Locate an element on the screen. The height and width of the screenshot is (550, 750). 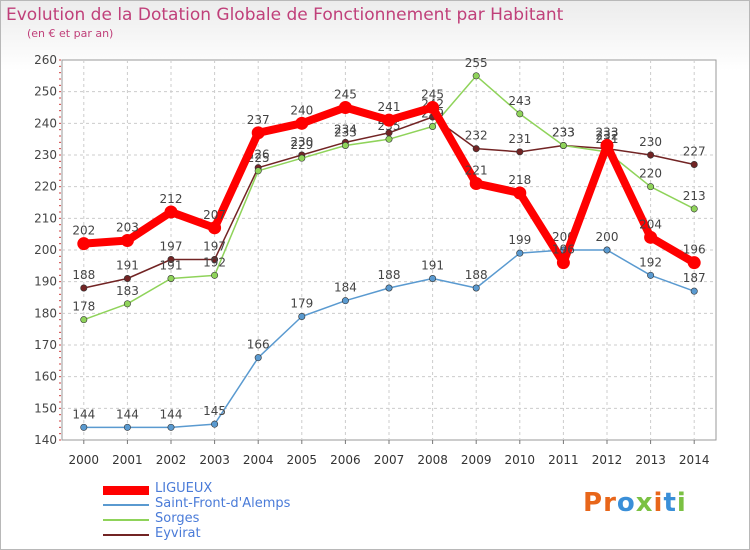
y-tick-label: 260 is located at coordinates (45, 60).